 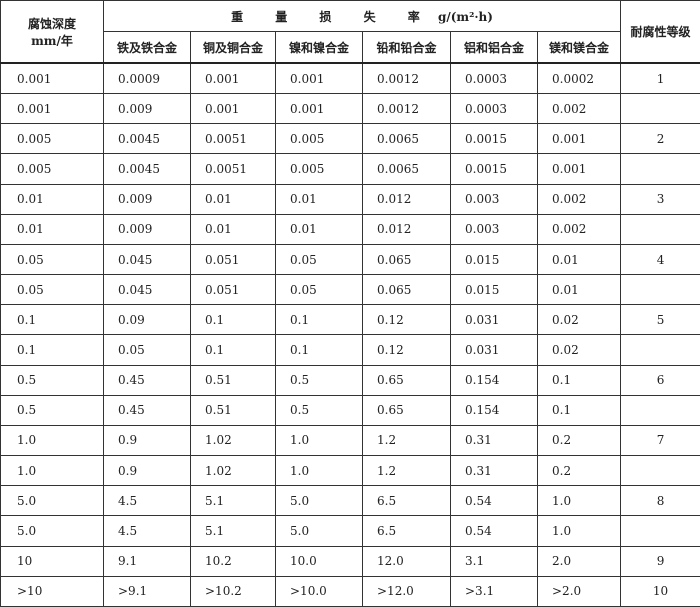 What do you see at coordinates (362, 16) in the screenshot?
I see `weight-loss-header: 重 量 损 失 率 g/(m²·h)` at bounding box center [362, 16].